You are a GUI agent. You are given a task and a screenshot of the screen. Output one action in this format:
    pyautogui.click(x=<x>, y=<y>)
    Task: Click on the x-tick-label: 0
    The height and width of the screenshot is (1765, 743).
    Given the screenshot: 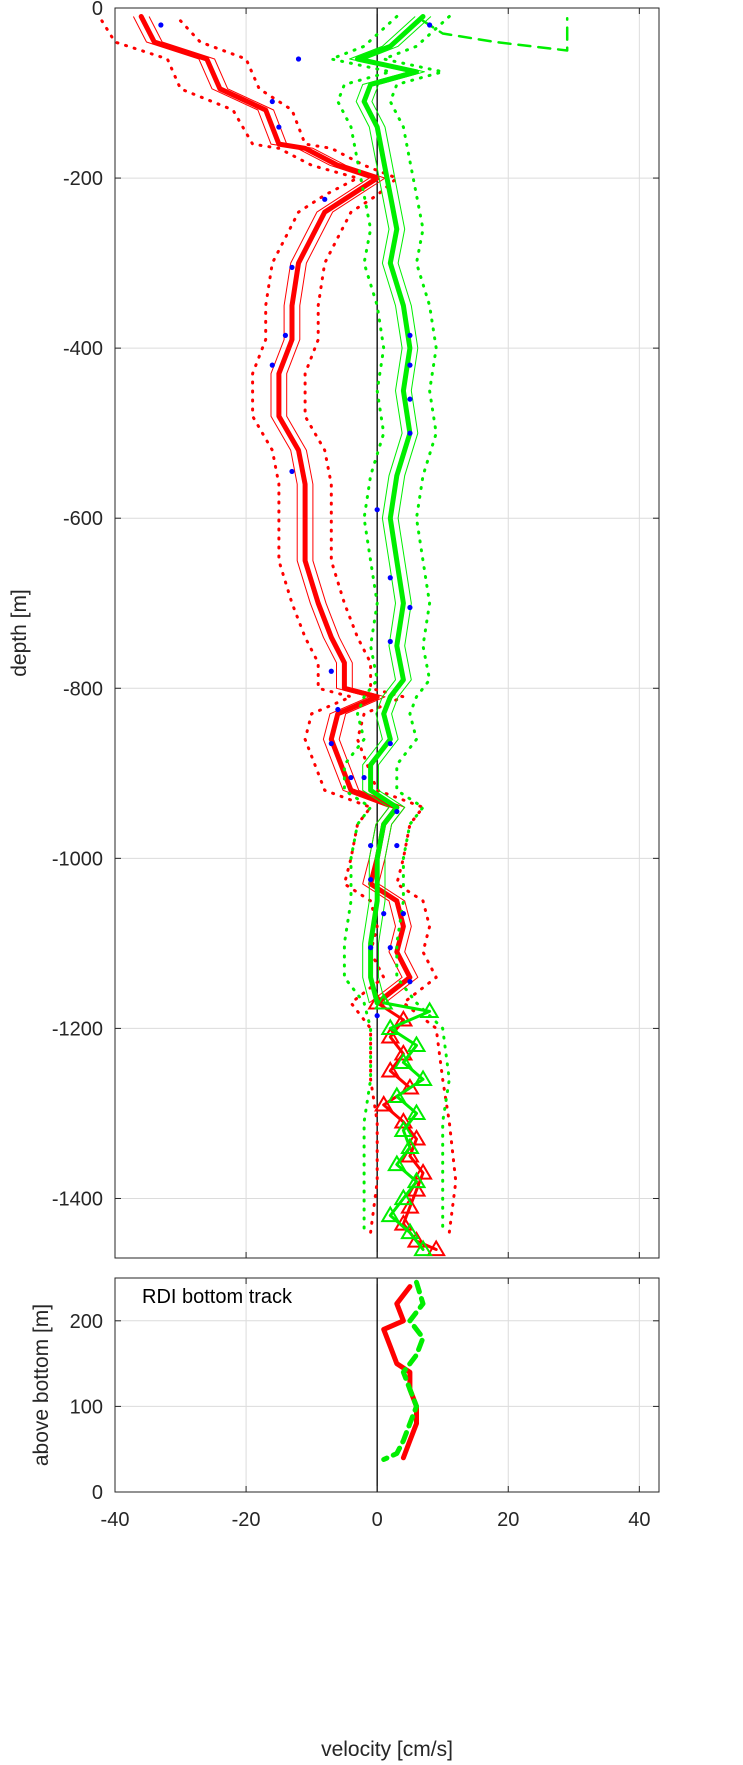 What is the action you would take?
    pyautogui.click(x=377, y=1520)
    